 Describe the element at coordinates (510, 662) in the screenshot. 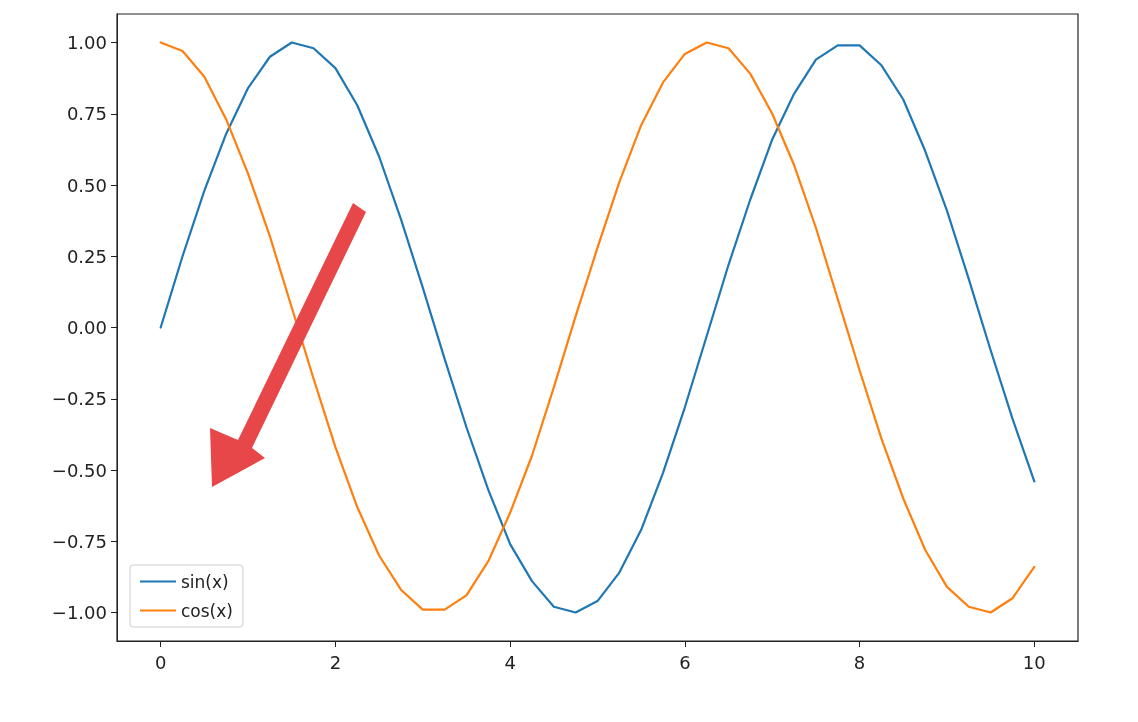

I see `x-tick-label: 4` at that location.